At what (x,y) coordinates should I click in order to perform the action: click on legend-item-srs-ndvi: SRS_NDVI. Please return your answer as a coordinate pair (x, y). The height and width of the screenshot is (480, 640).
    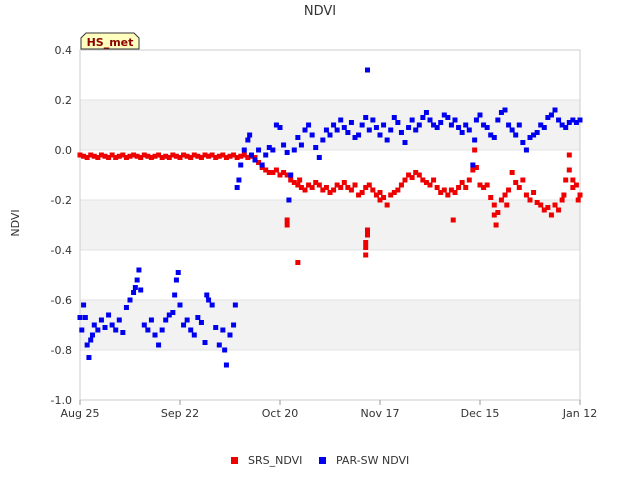
    Looking at the image, I should click on (266, 460).